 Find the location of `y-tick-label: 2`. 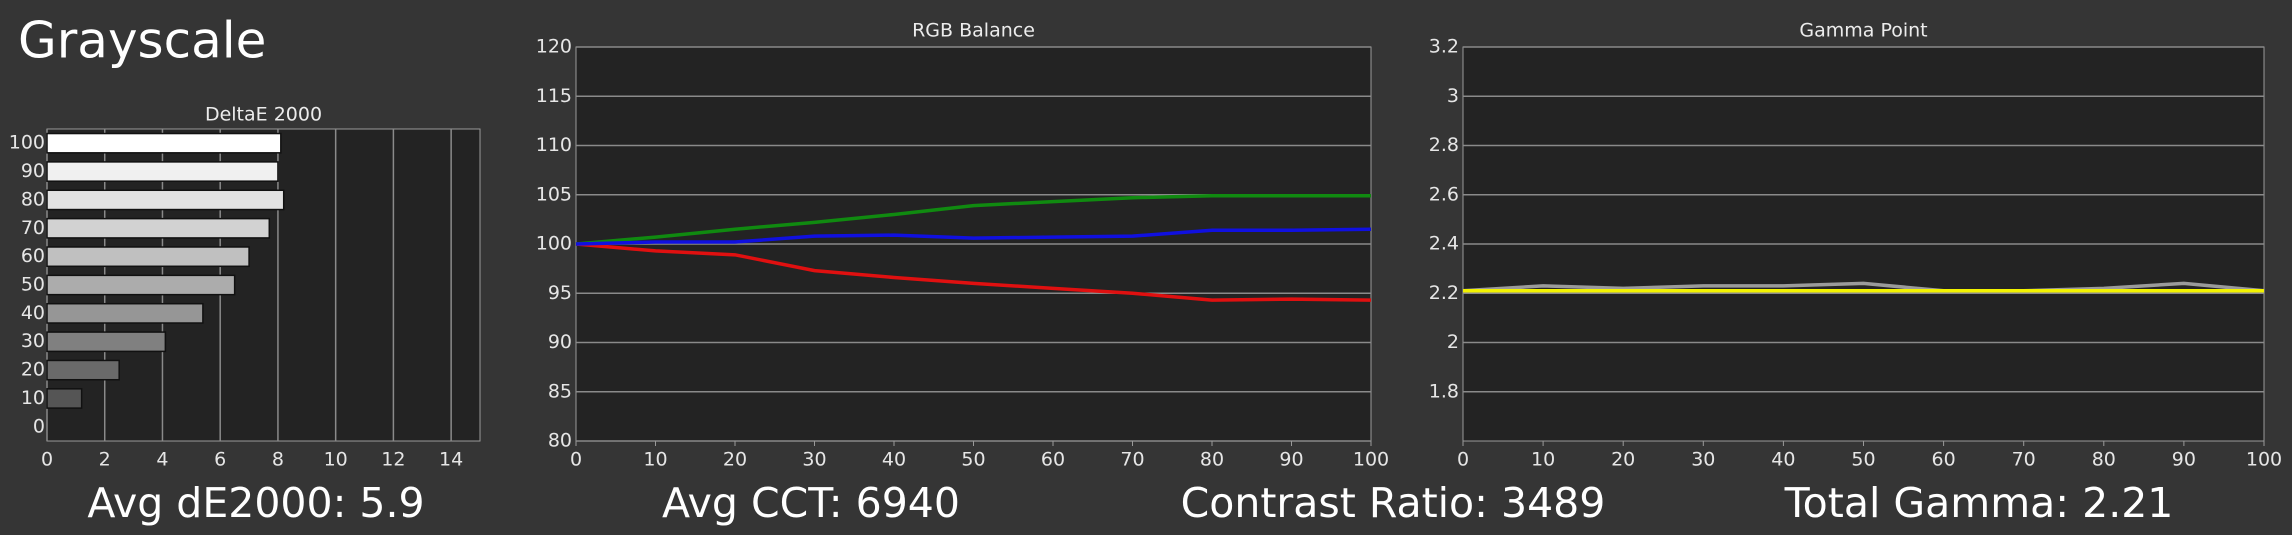

y-tick-label: 2 is located at coordinates (1453, 342).